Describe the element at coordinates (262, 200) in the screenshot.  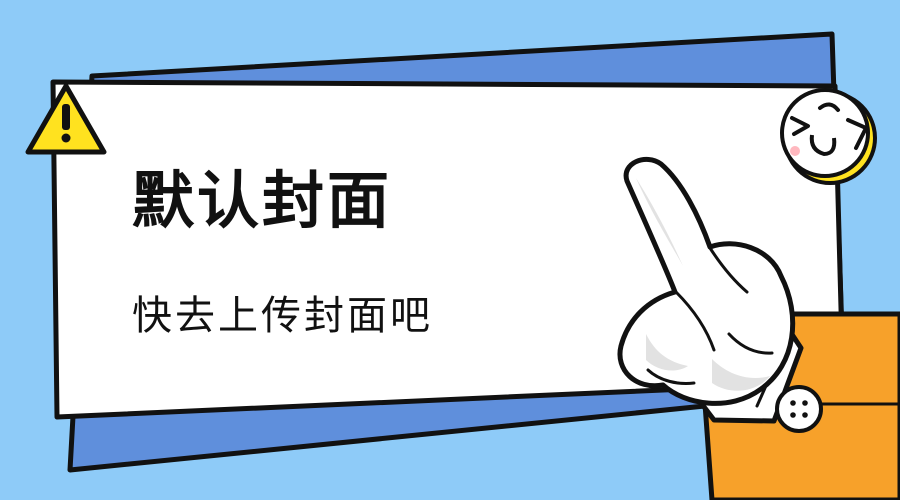
I see `page-title: 默认封面` at that location.